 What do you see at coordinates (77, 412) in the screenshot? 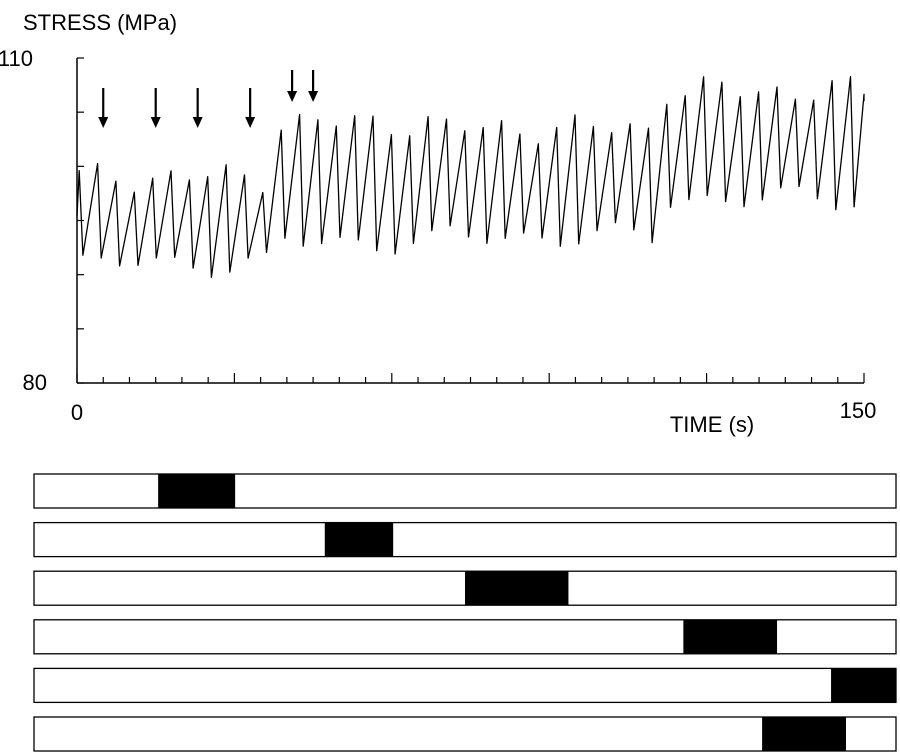
I see `x-tick-label-start: 0` at bounding box center [77, 412].